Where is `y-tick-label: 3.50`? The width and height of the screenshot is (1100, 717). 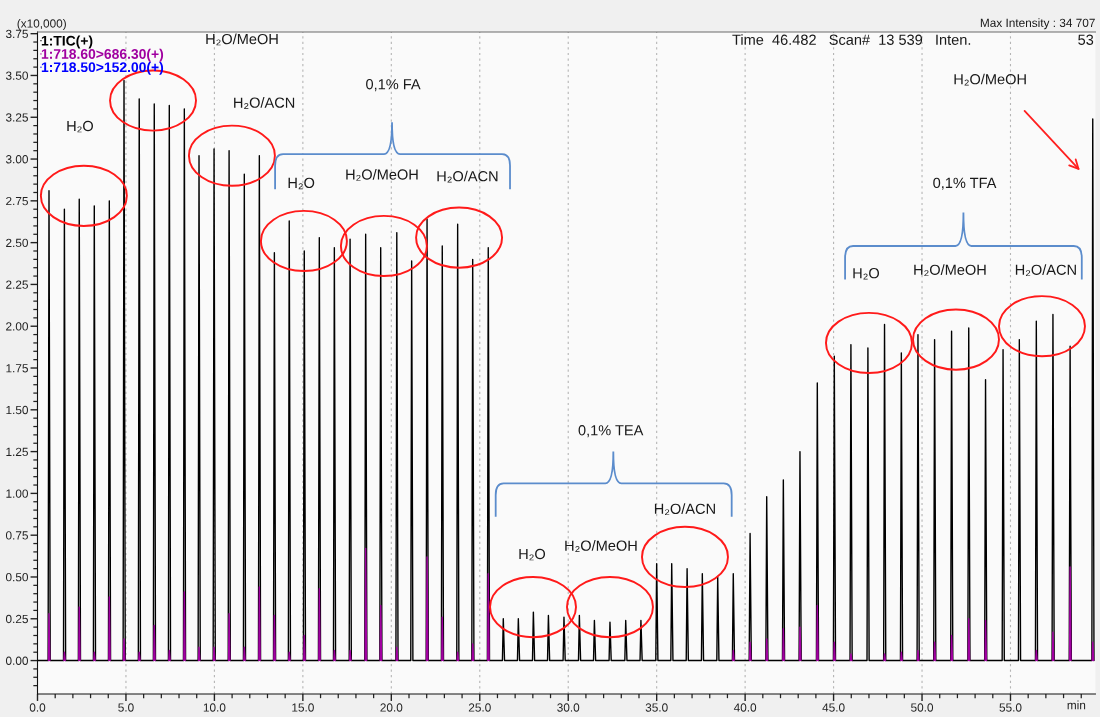
y-tick-label: 3.50 is located at coordinates (17, 75).